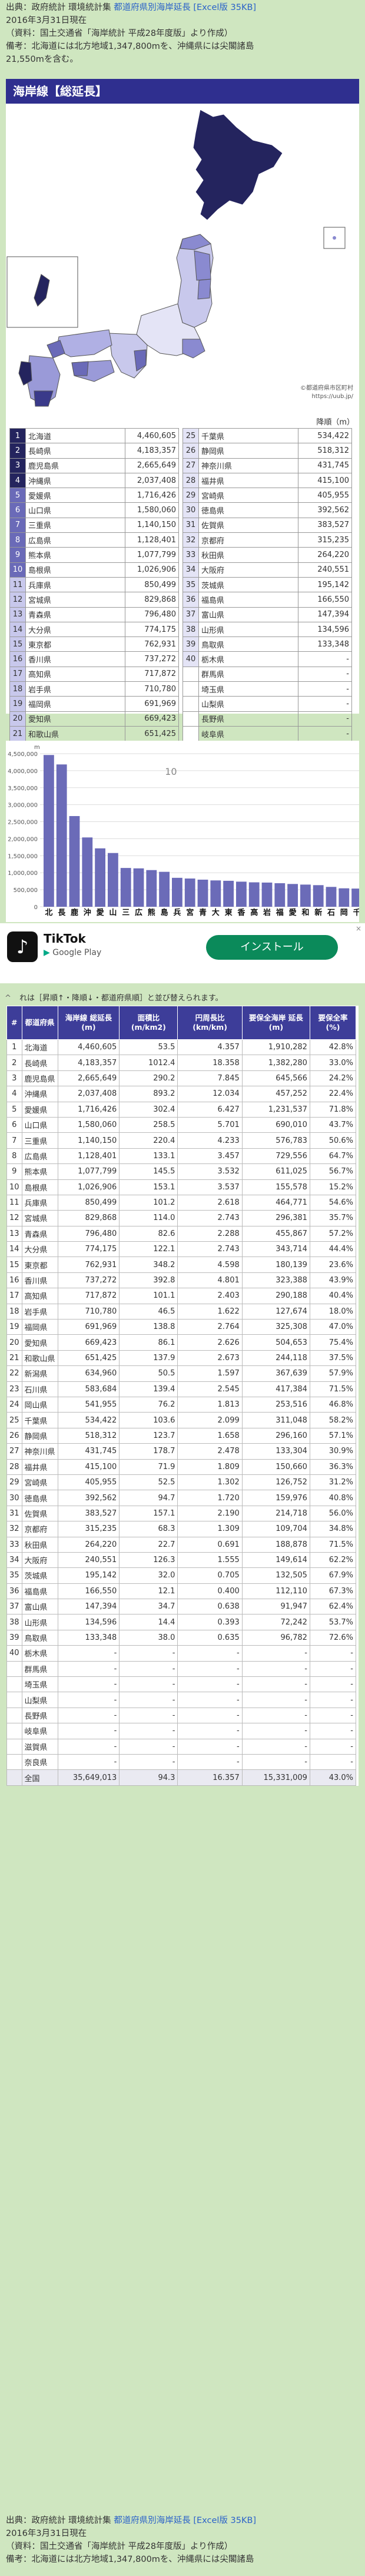  I want to click on ranking-row: 27 神奈川県 431,745, so click(267, 465).